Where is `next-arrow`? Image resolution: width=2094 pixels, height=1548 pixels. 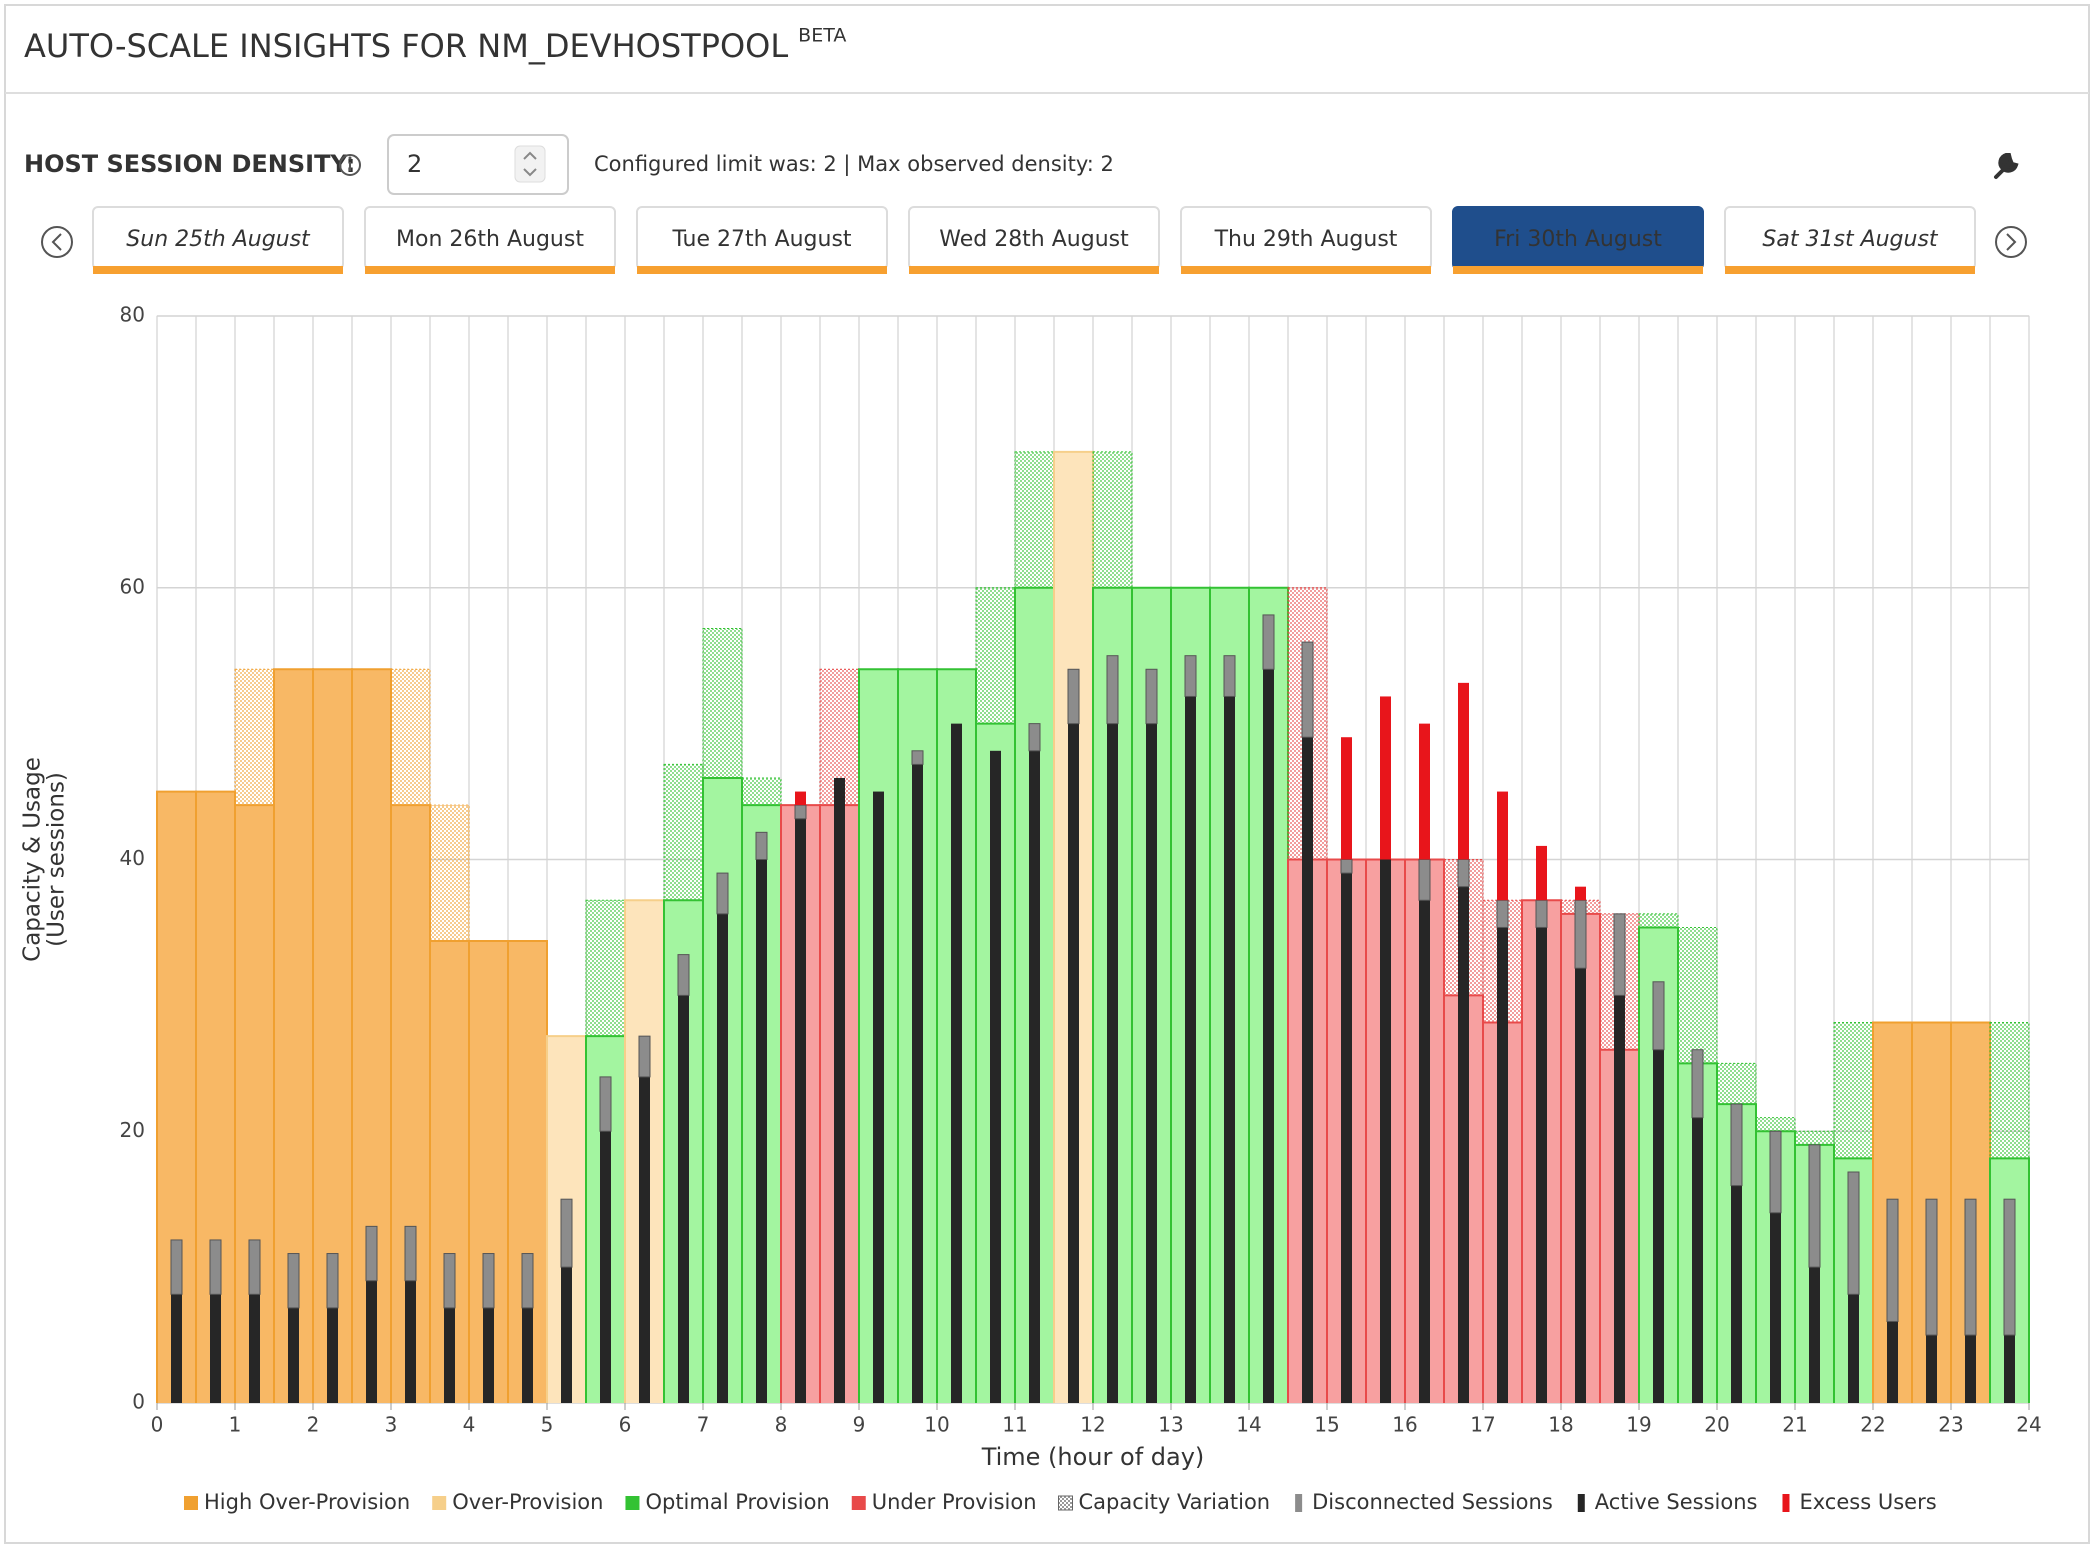 next-arrow is located at coordinates (2011, 242).